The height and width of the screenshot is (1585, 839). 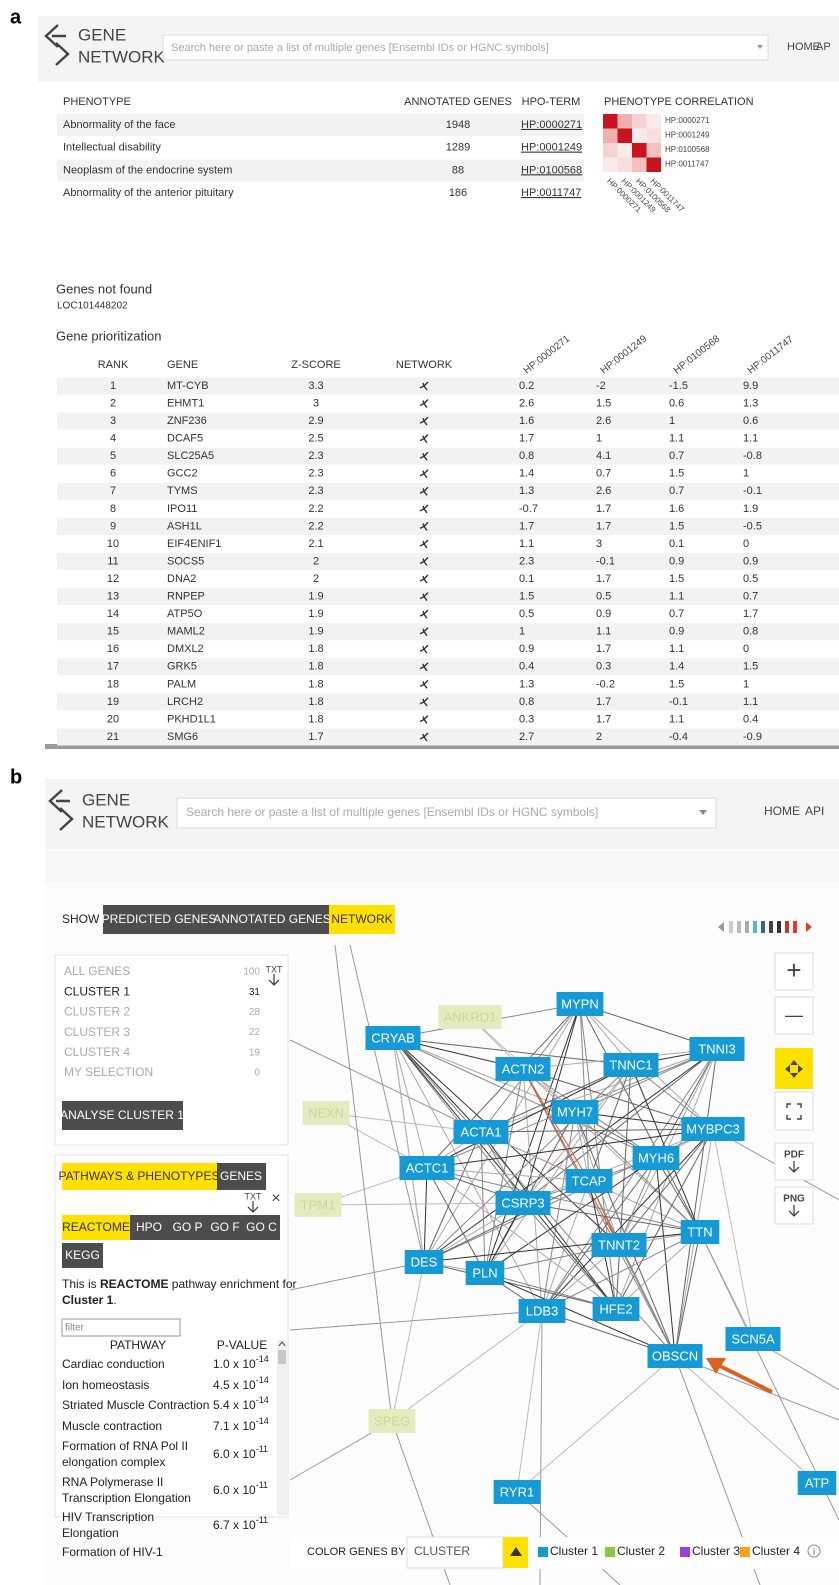 I want to click on gene-node-label: CRYAB, so click(x=393, y=1037).